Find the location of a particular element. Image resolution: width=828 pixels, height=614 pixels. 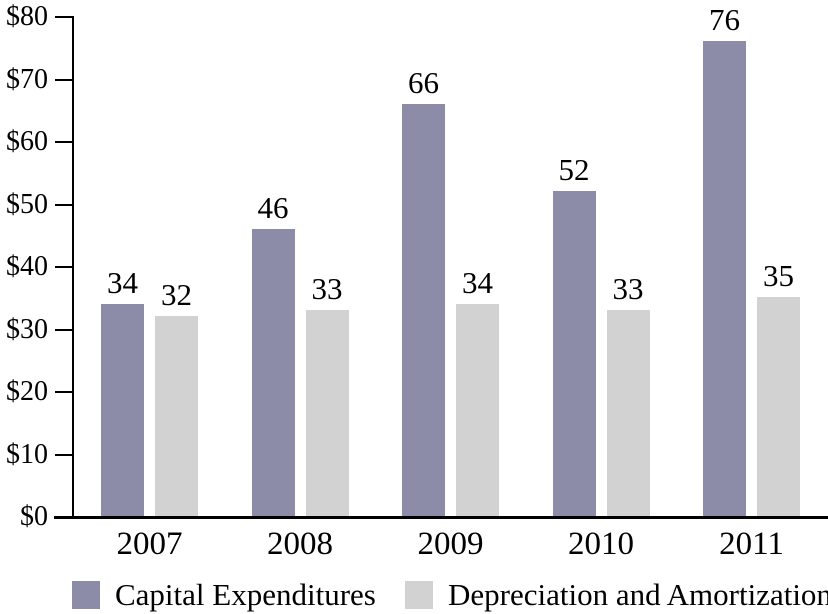

bar-value-label-capital-expenditures-2011: 76 is located at coordinates (724, 19).